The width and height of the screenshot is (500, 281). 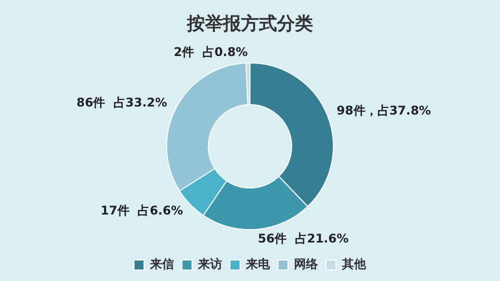 I want to click on legend-label: 来电, so click(x=258, y=264).